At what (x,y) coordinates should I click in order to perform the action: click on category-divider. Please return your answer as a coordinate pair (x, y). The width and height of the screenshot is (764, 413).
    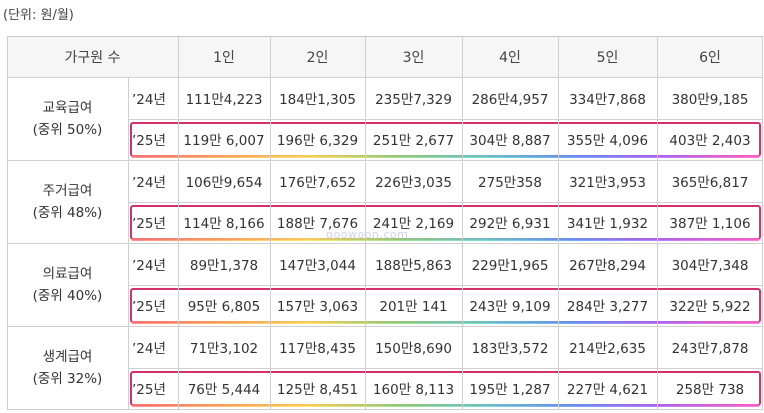
    Looking at the image, I should click on (128, 243).